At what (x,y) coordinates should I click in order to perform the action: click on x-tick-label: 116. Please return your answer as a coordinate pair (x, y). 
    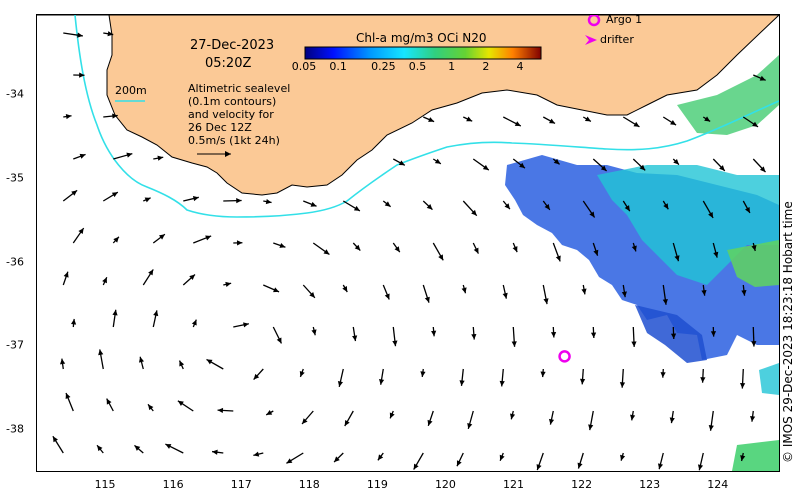
    Looking at the image, I should click on (173, 484).